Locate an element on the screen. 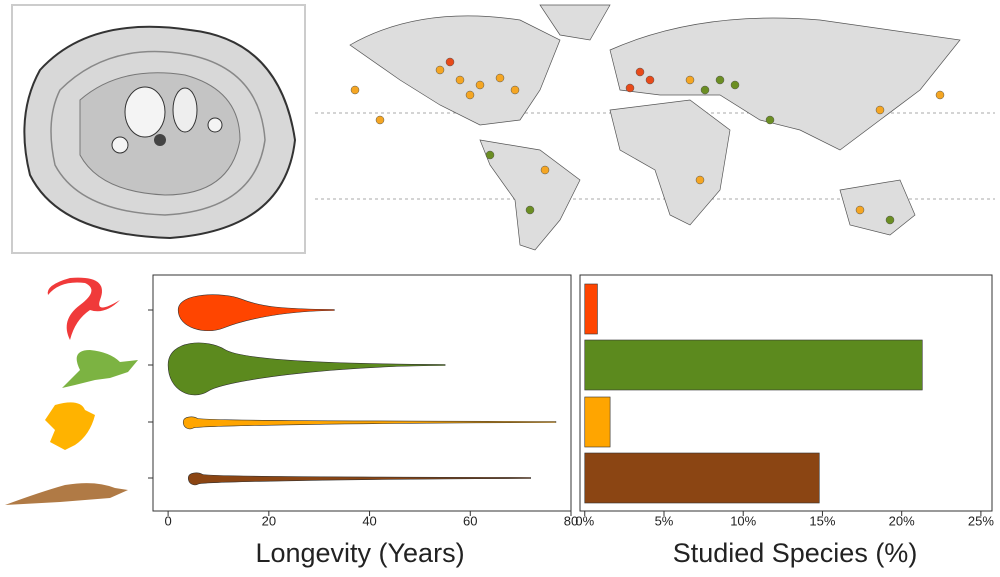 This screenshot has height=577, width=1000. x-tick-label: 25% is located at coordinates (981, 520).